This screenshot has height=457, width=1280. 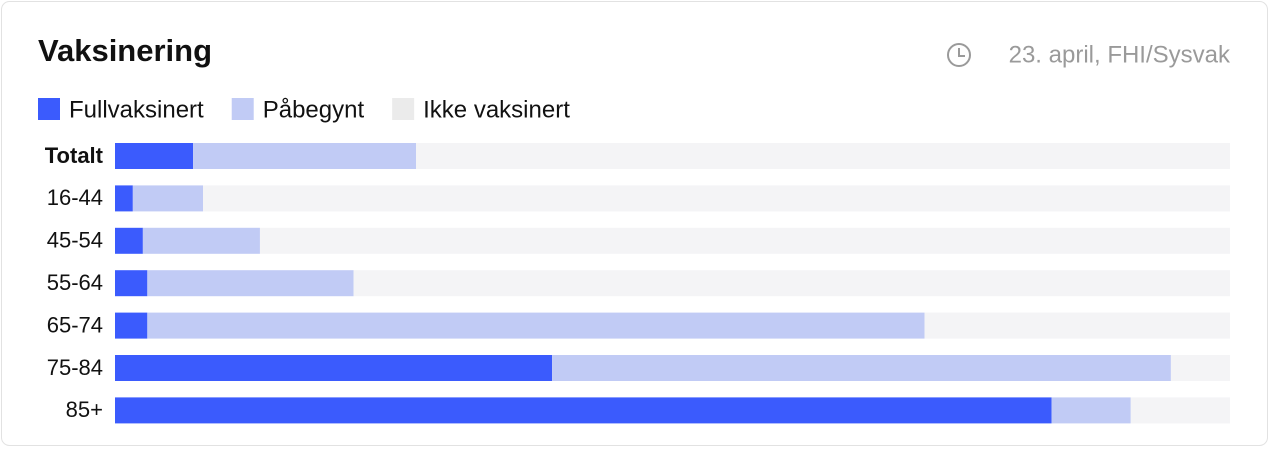 What do you see at coordinates (496, 109) in the screenshot?
I see `legend-label: Ikke vaksinert` at bounding box center [496, 109].